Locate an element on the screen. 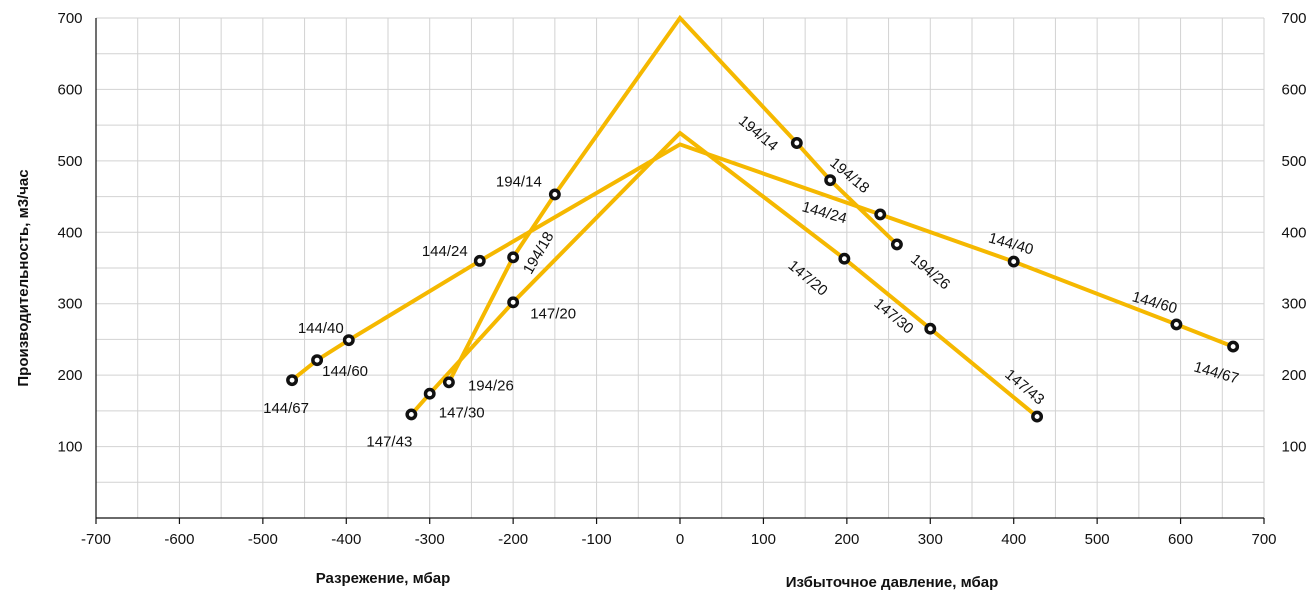 This screenshot has height=590, width=1312. x-tick-label: -600 is located at coordinates (179, 539).